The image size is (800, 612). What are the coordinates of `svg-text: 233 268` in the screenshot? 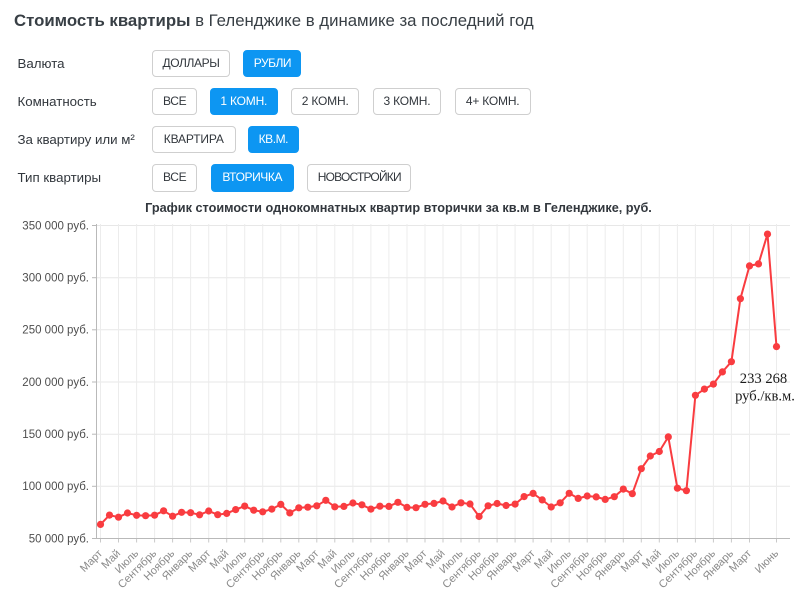 It's located at (763, 379).